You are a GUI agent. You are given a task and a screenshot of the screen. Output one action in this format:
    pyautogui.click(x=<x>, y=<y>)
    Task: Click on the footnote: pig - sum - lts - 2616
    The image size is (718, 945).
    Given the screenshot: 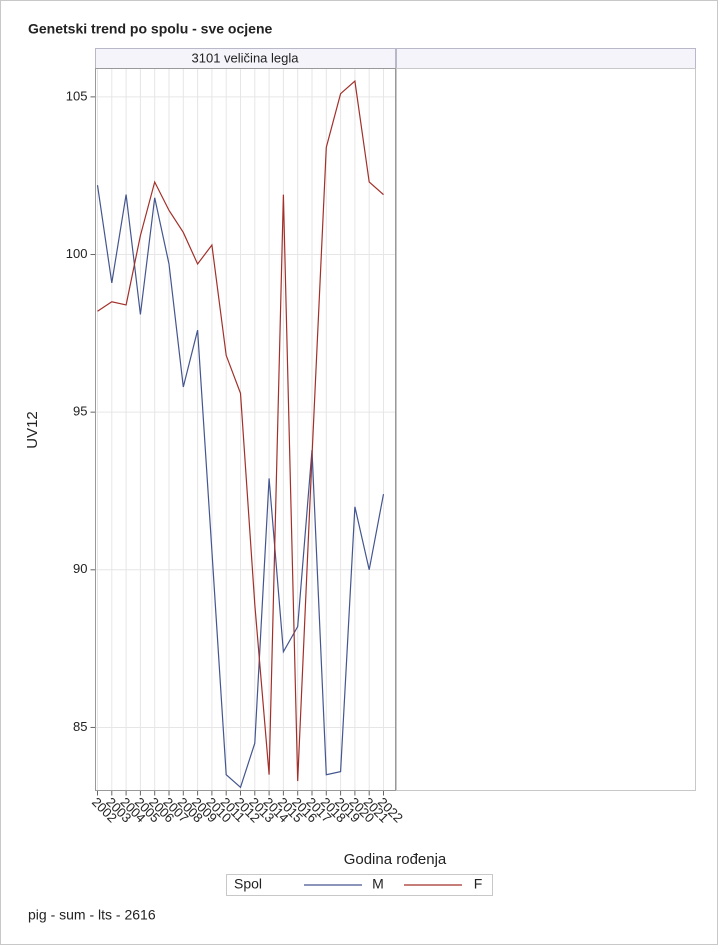 What is the action you would take?
    pyautogui.click(x=92, y=915)
    